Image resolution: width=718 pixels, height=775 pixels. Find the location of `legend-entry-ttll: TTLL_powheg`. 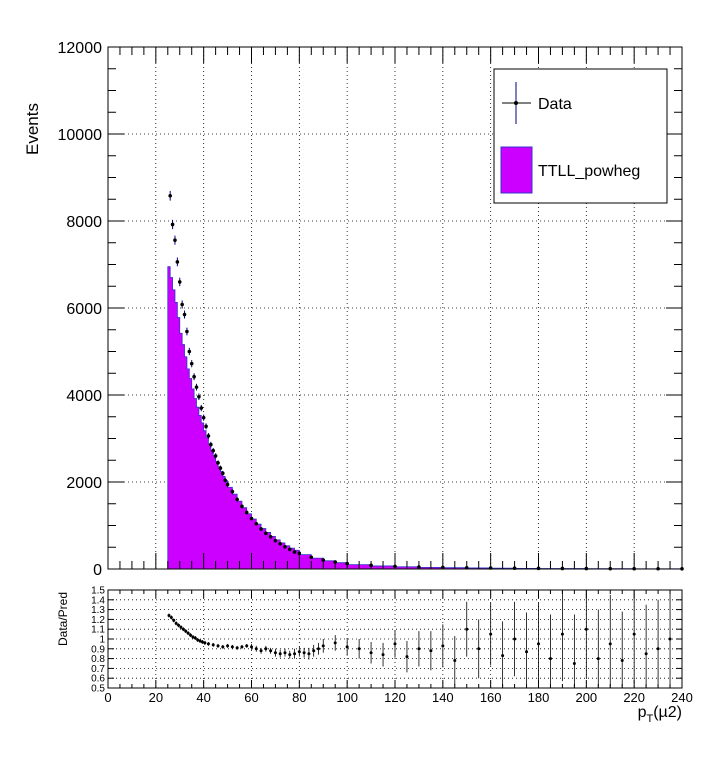

legend-entry-ttll: TTLL_powheg is located at coordinates (570, 170).